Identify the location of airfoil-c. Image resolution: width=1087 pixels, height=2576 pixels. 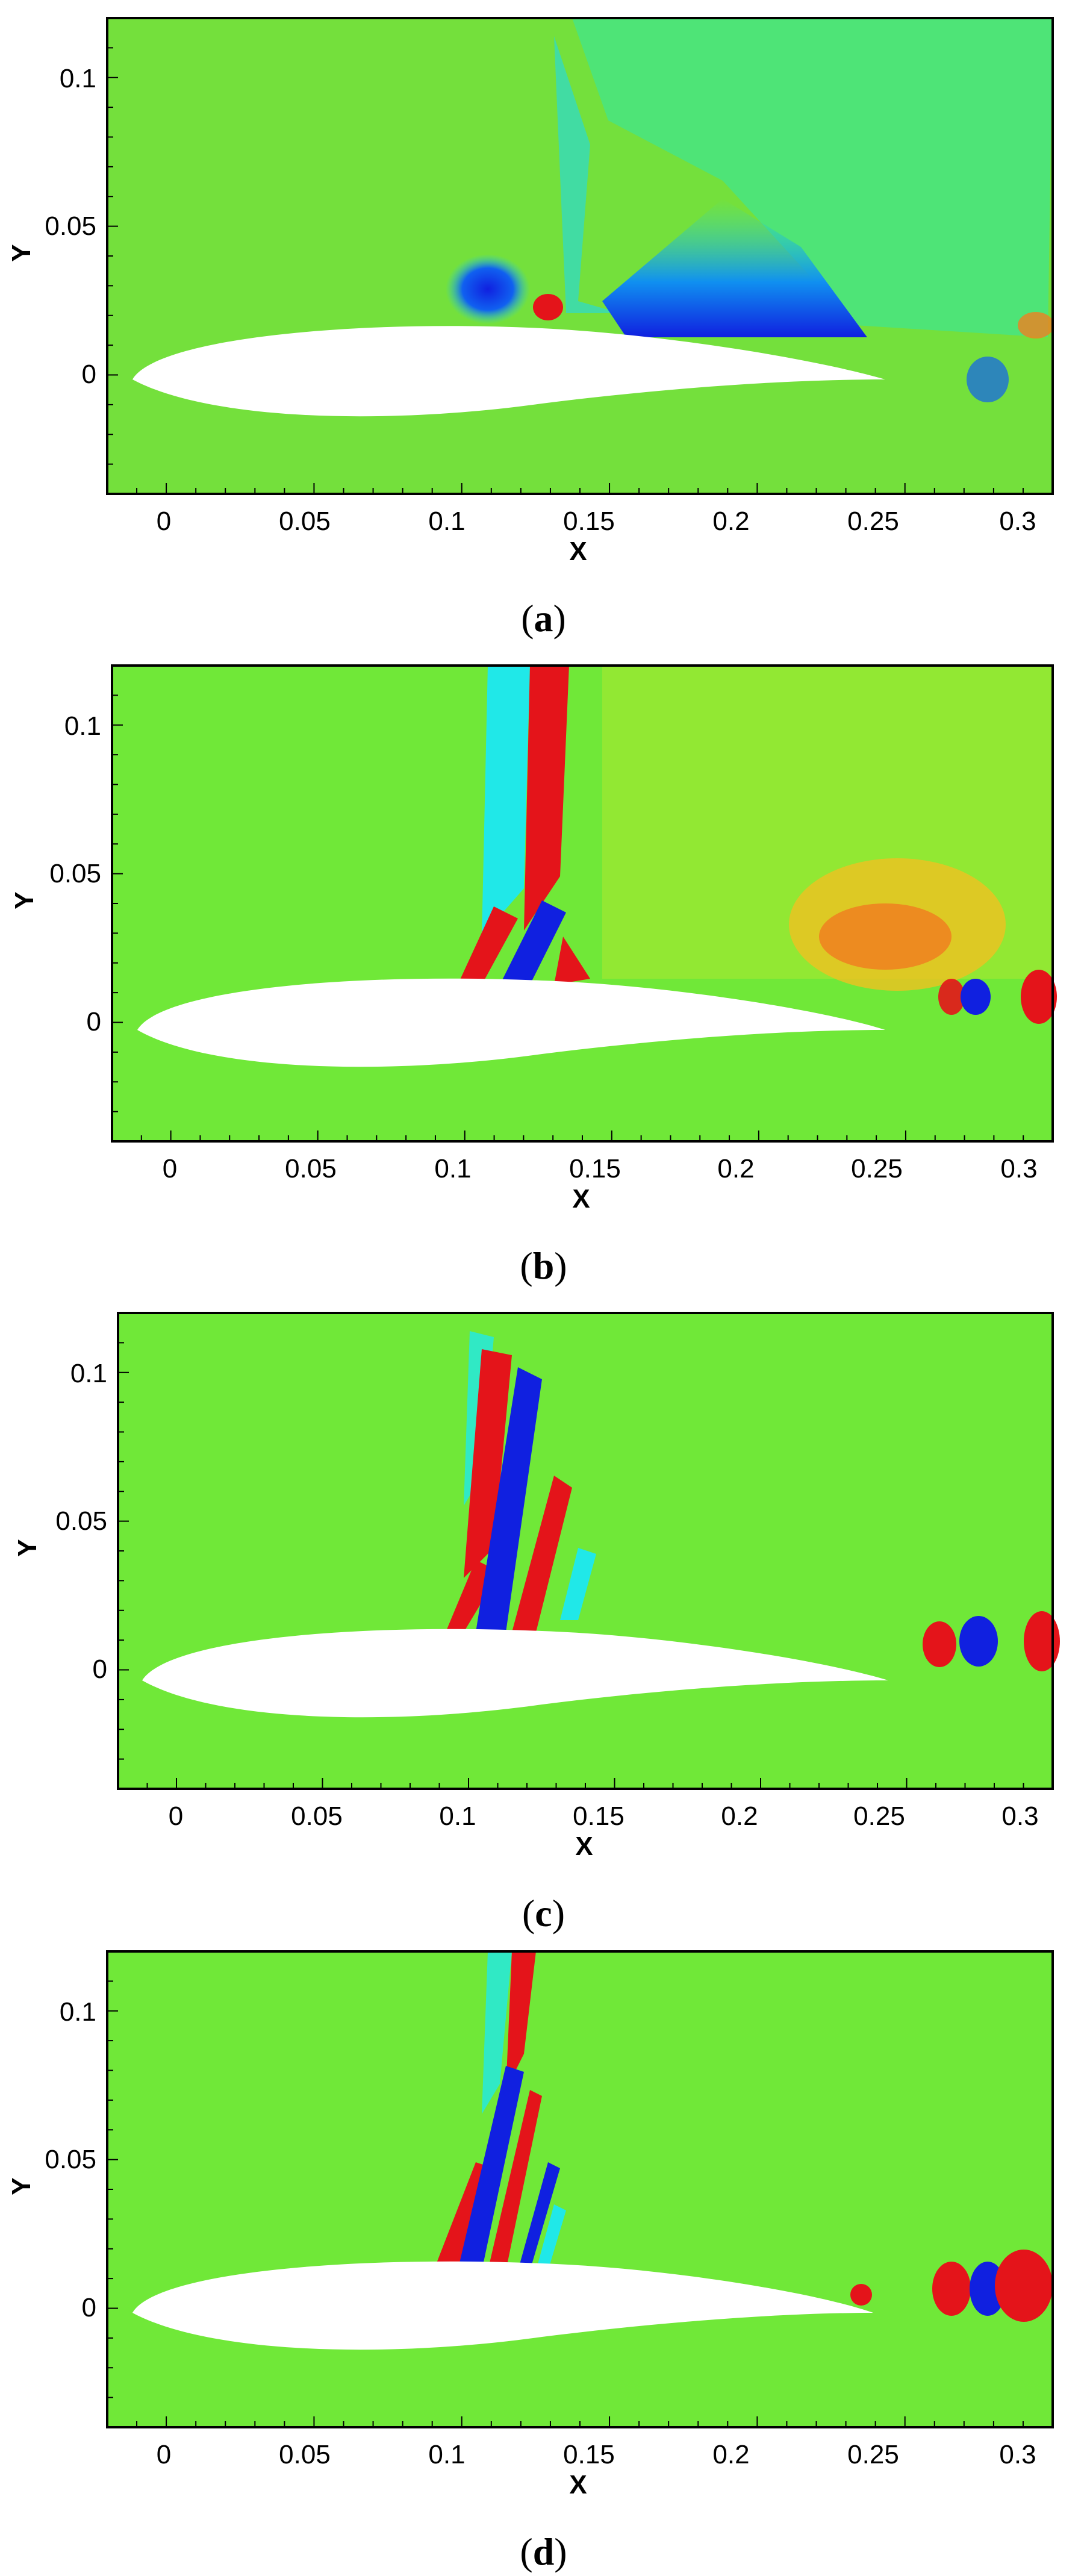
(515, 1673).